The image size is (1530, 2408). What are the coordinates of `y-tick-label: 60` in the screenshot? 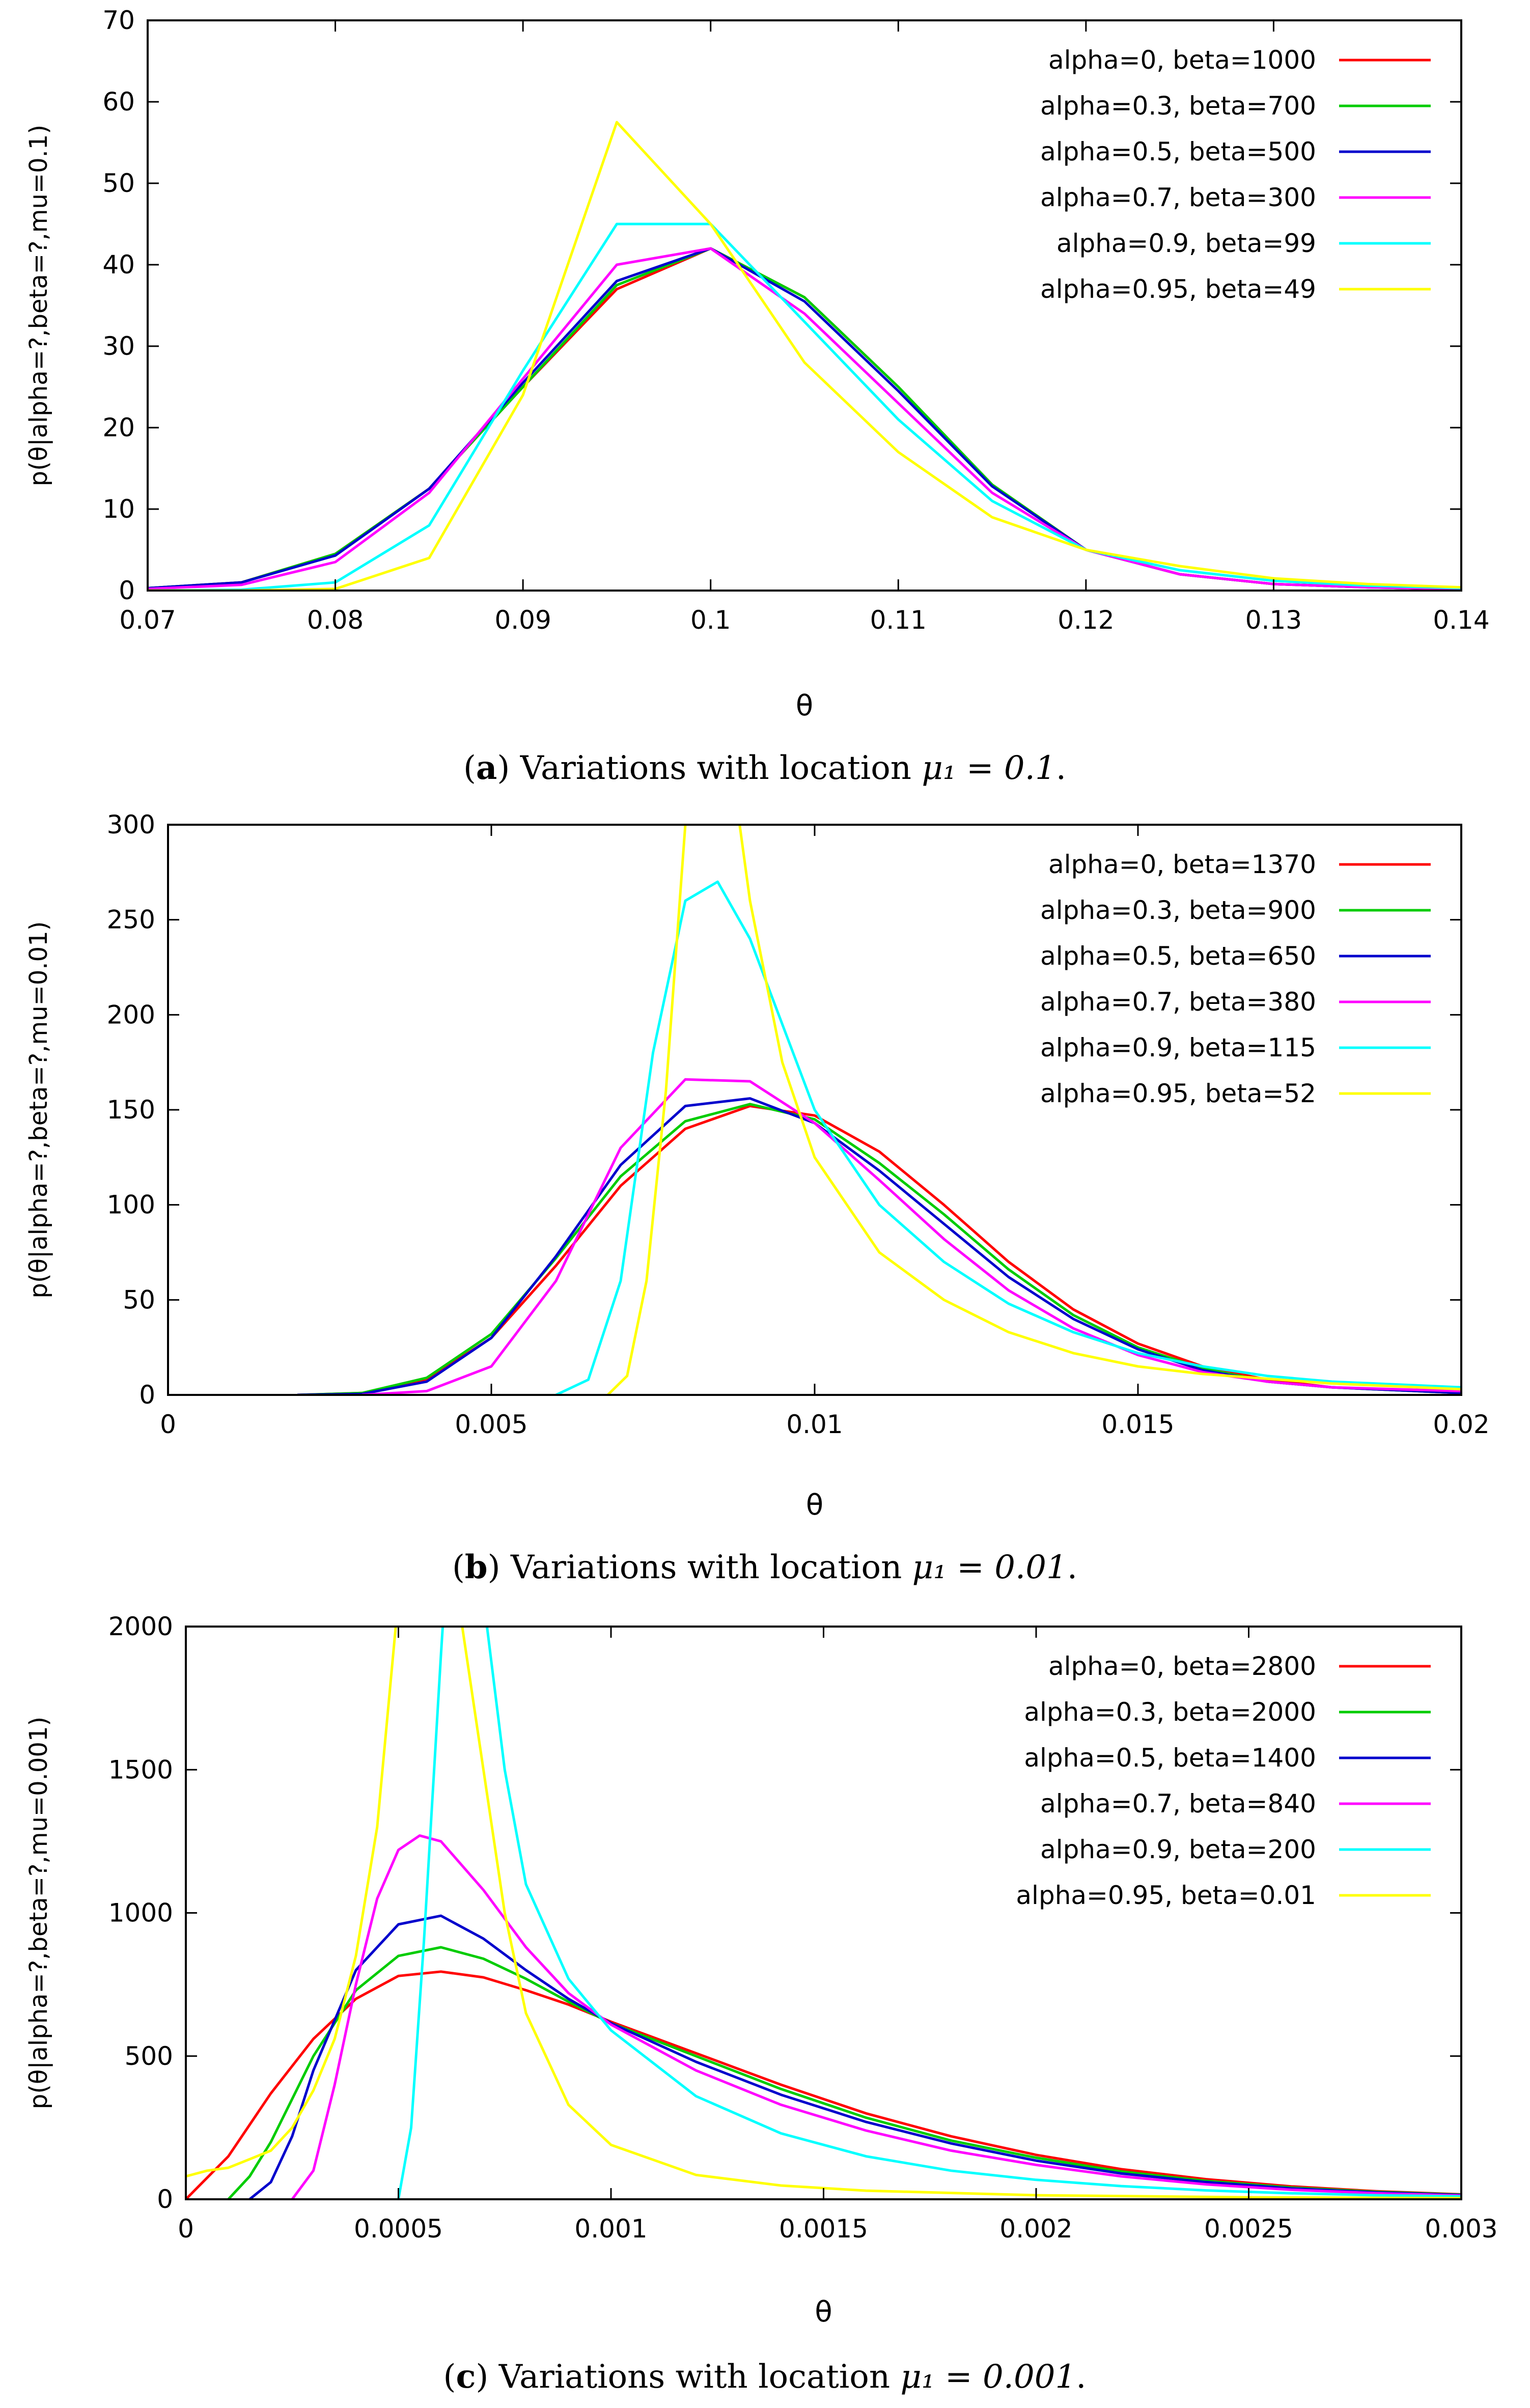 It's located at (118, 102).